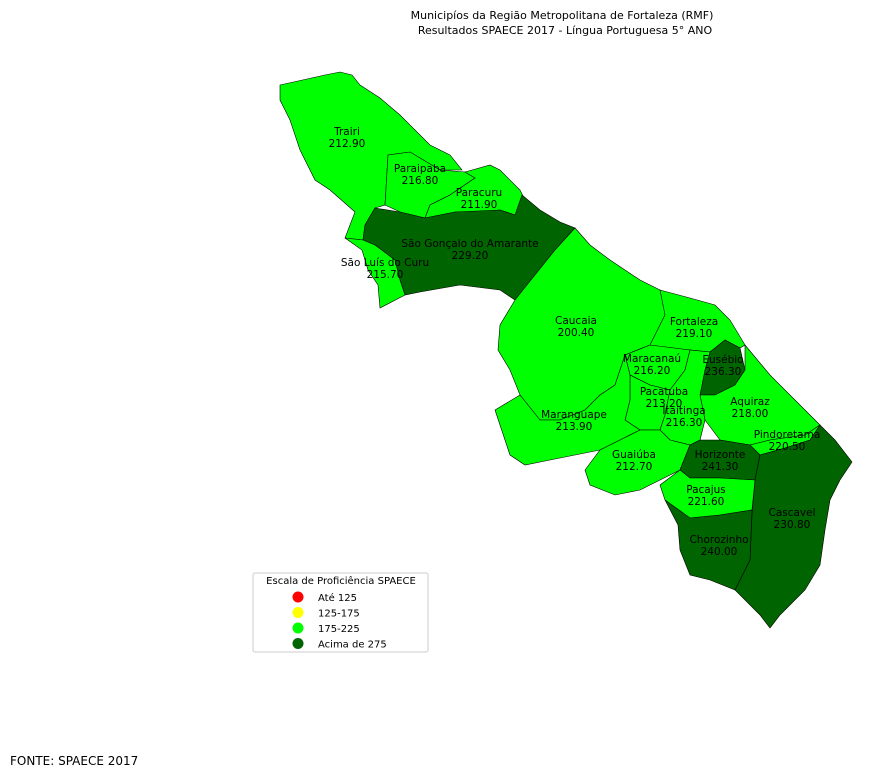 This screenshot has width=892, height=782. Describe the element at coordinates (576, 333) in the screenshot. I see `municipality-value: 200.40` at that location.